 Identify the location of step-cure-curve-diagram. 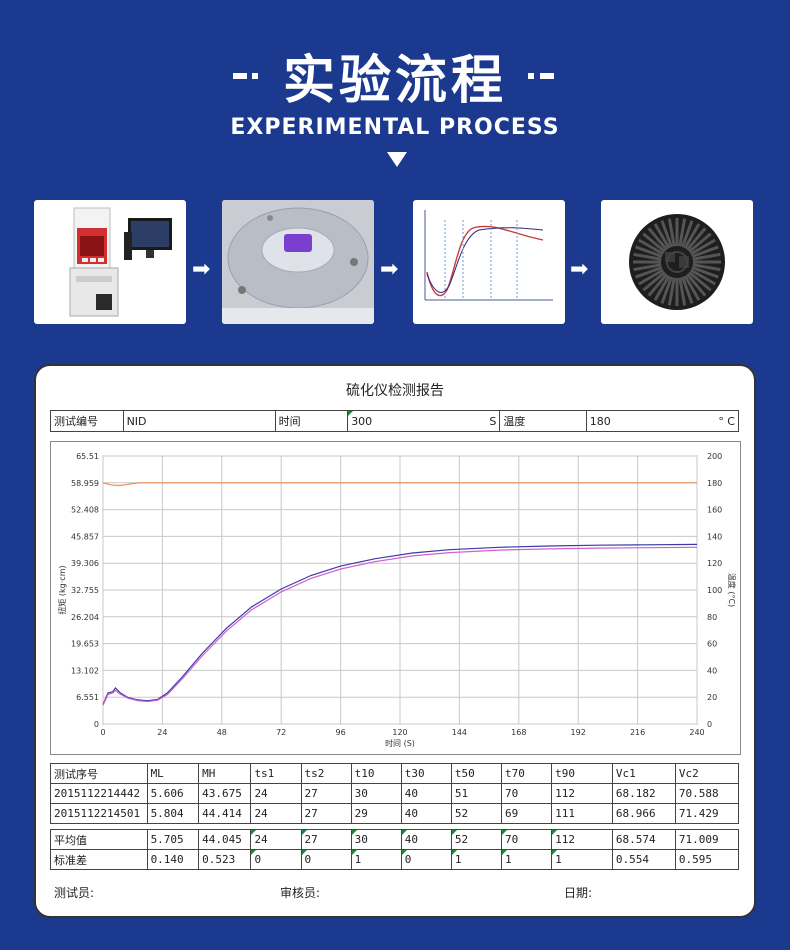
(489, 262).